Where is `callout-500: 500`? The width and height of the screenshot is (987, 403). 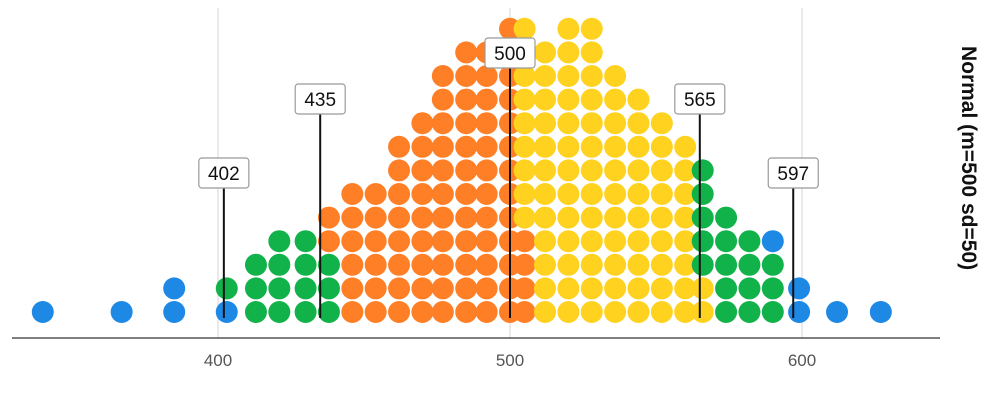
callout-500: 500 is located at coordinates (510, 177).